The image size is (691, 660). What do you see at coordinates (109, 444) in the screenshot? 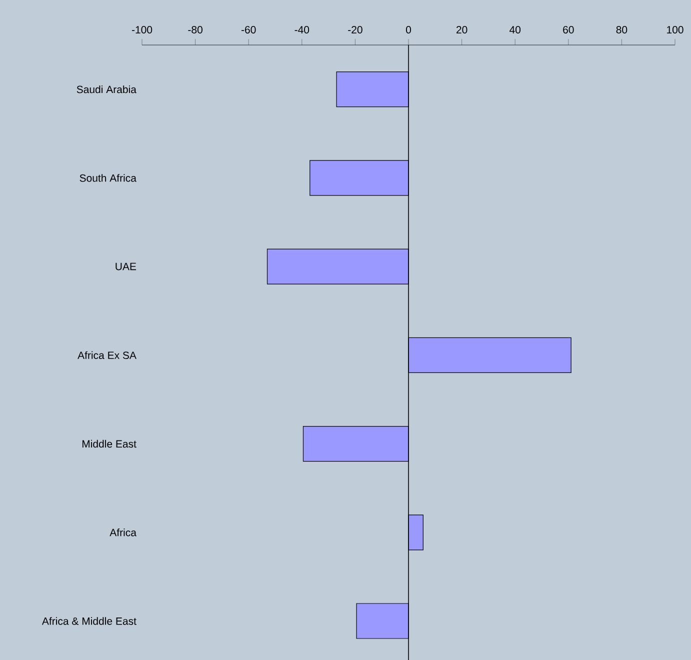
I see `y-tick-label: Middle East` at bounding box center [109, 444].